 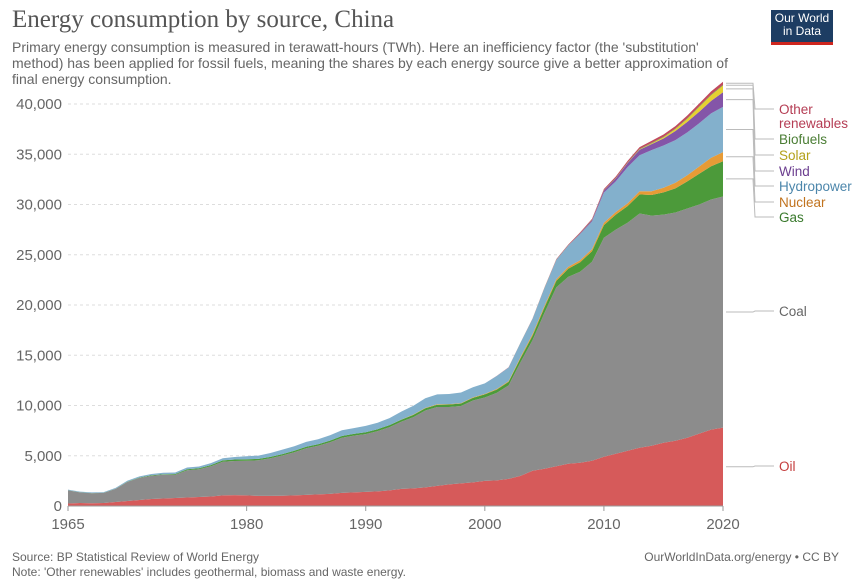 I want to click on legend-connector-wind, so click(x=750, y=135).